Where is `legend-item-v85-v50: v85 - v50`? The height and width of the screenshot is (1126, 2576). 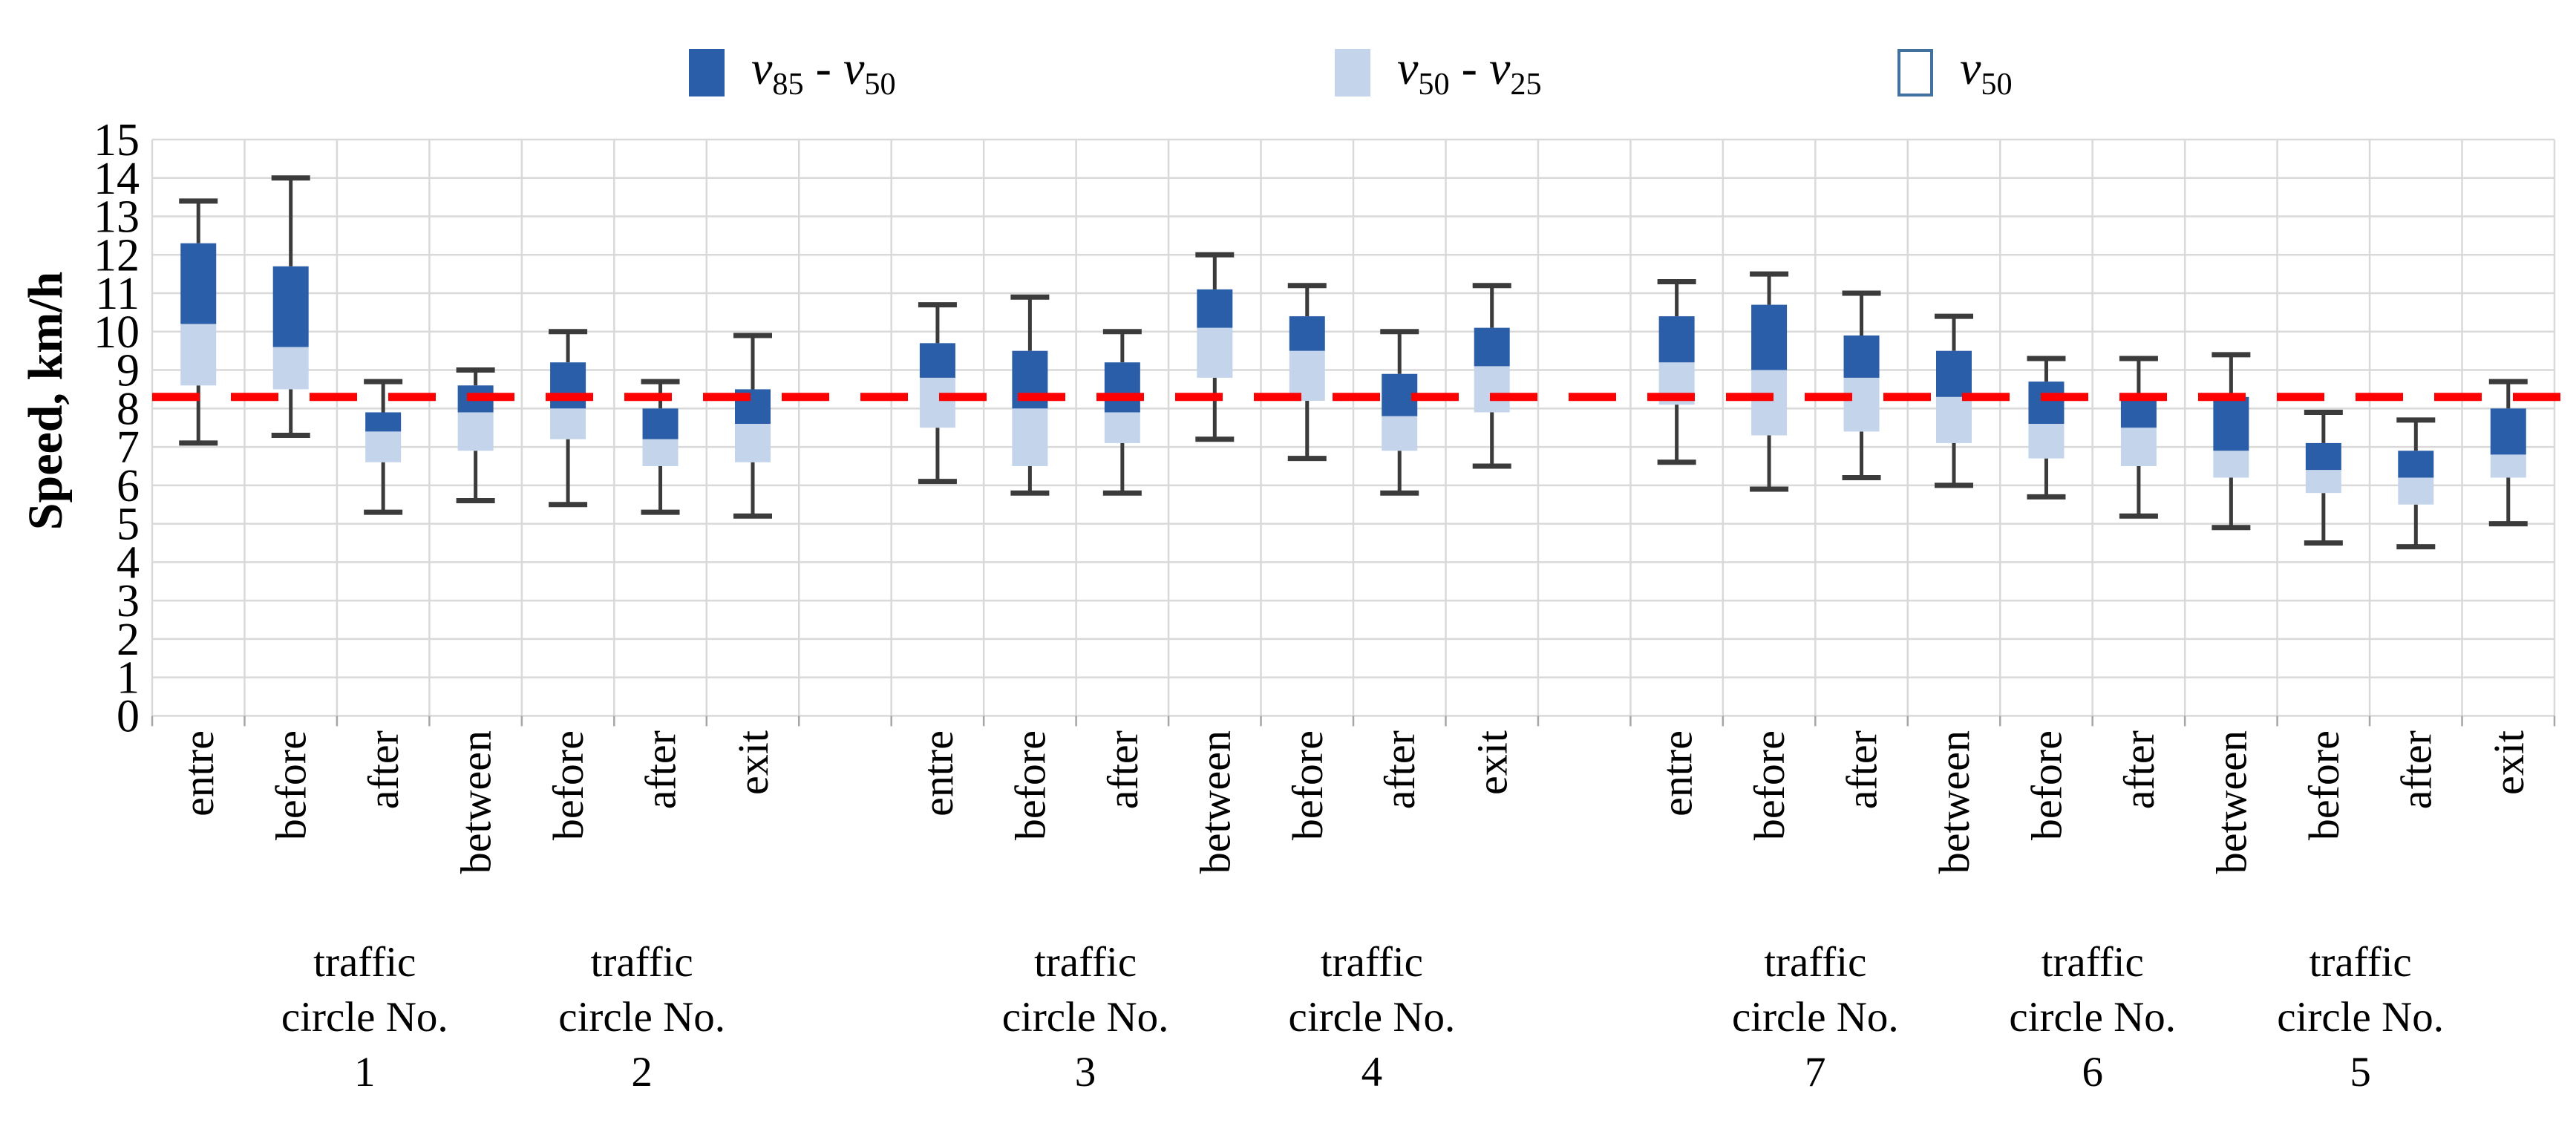
legend-item-v85-v50: v85 - v50 is located at coordinates (792, 72).